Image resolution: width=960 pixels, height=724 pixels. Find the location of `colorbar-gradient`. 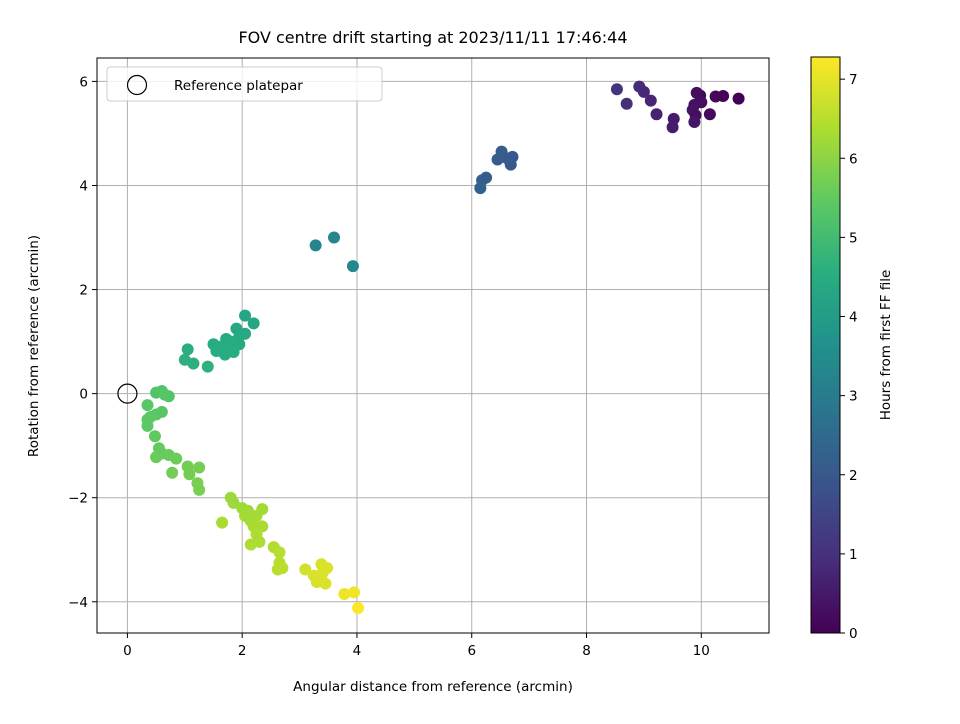

colorbar-gradient is located at coordinates (825, 345).